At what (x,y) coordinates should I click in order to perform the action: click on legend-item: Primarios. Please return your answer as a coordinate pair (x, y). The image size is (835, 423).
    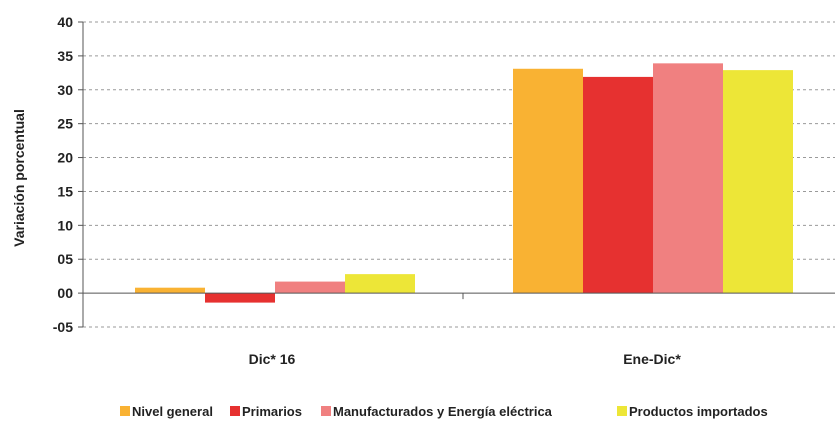
    Looking at the image, I should click on (266, 411).